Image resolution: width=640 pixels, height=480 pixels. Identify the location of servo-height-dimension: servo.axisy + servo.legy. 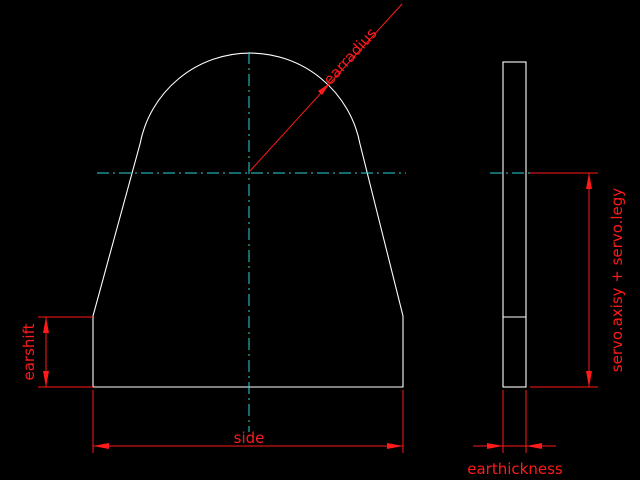
(578, 280).